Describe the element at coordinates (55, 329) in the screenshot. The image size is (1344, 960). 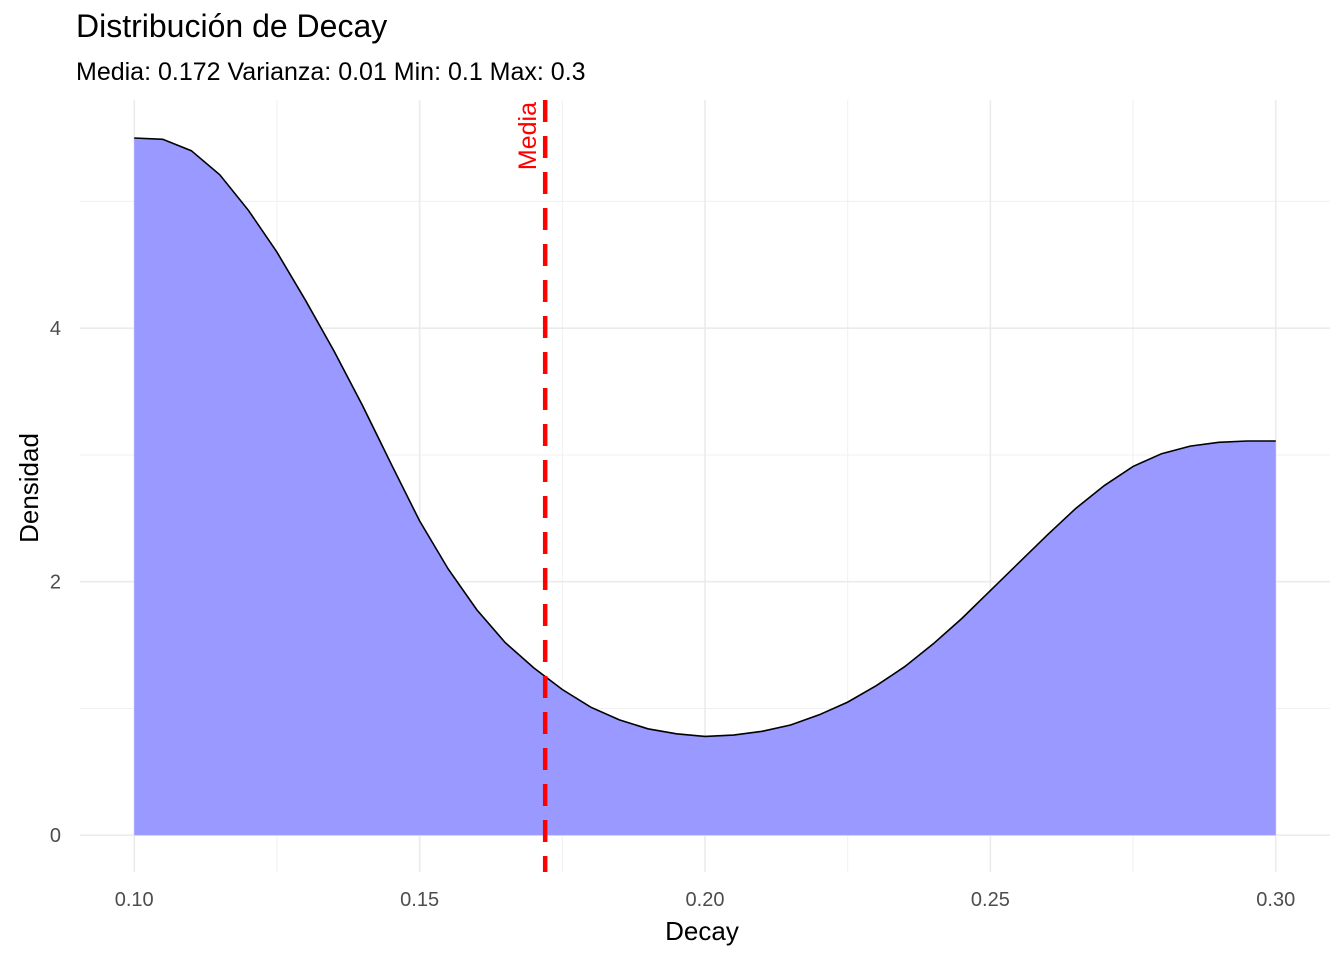
I see `y-tick-label: 4` at that location.